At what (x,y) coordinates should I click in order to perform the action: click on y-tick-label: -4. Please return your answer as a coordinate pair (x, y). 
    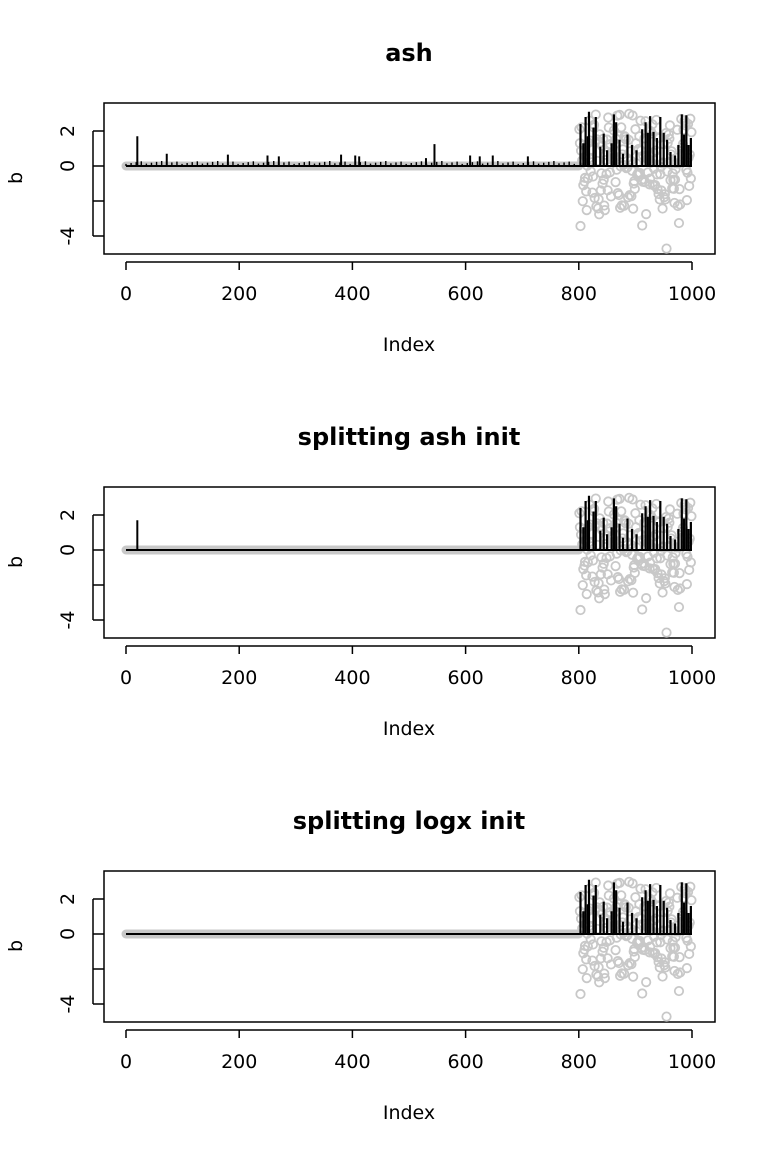
    Looking at the image, I should click on (68, 1004).